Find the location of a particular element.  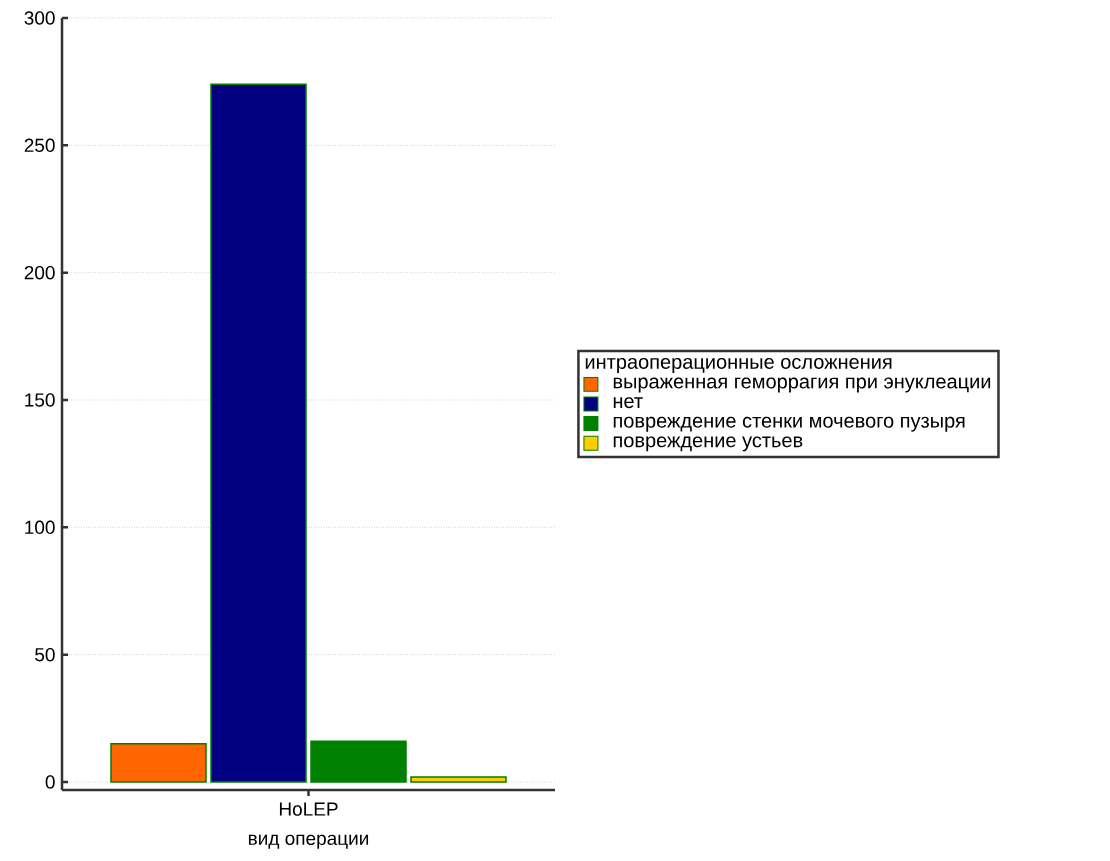

y-tick-label: 200 is located at coordinates (39, 272).